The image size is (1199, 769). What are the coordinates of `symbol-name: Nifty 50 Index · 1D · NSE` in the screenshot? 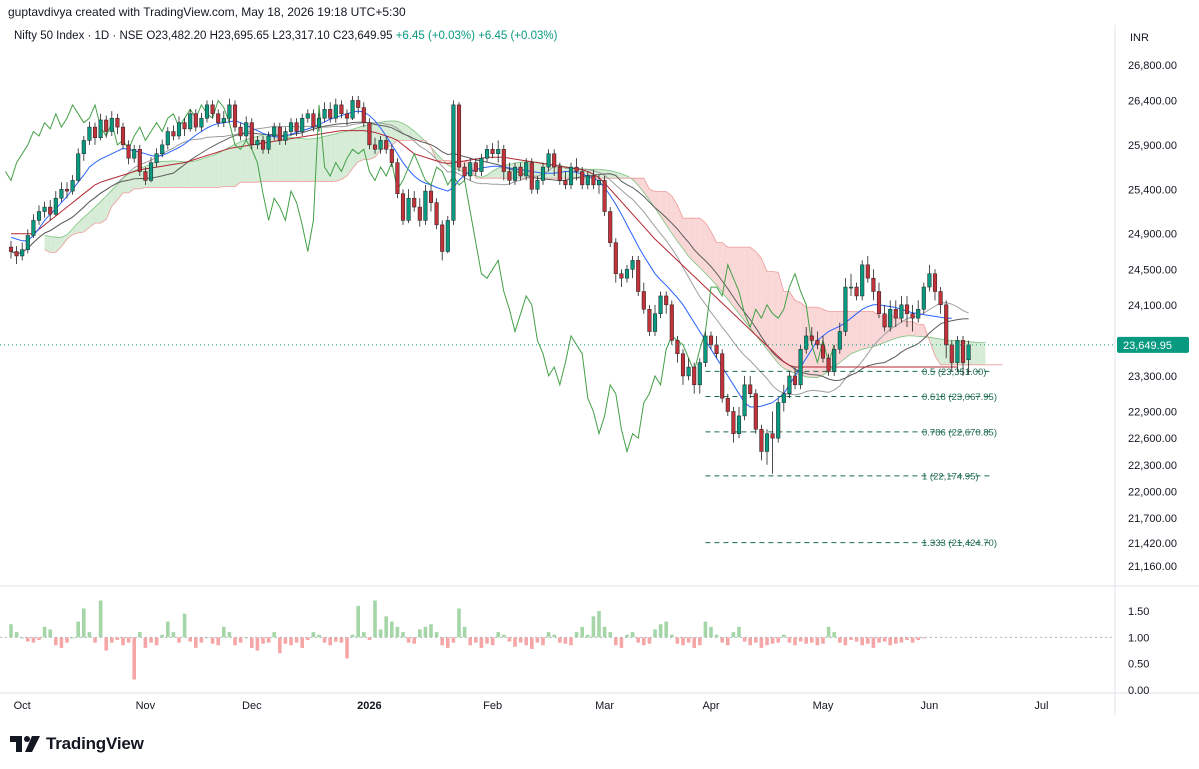 It's located at (79, 36).